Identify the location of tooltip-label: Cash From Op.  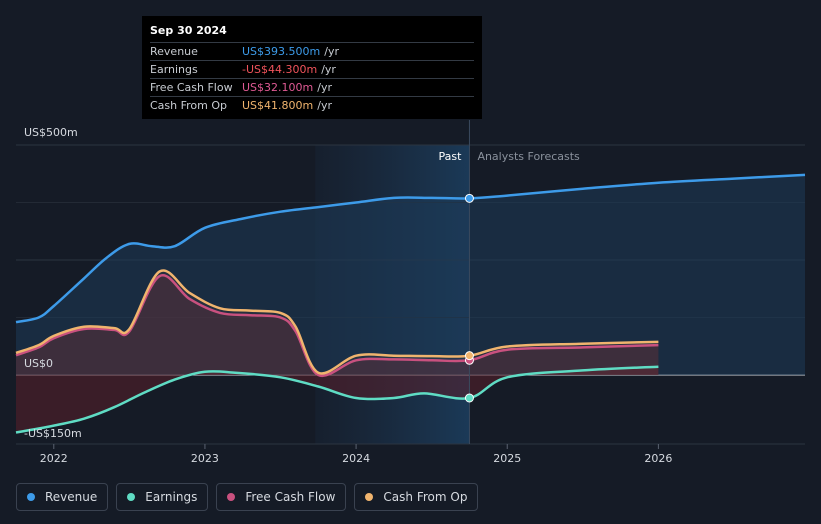
(189, 105).